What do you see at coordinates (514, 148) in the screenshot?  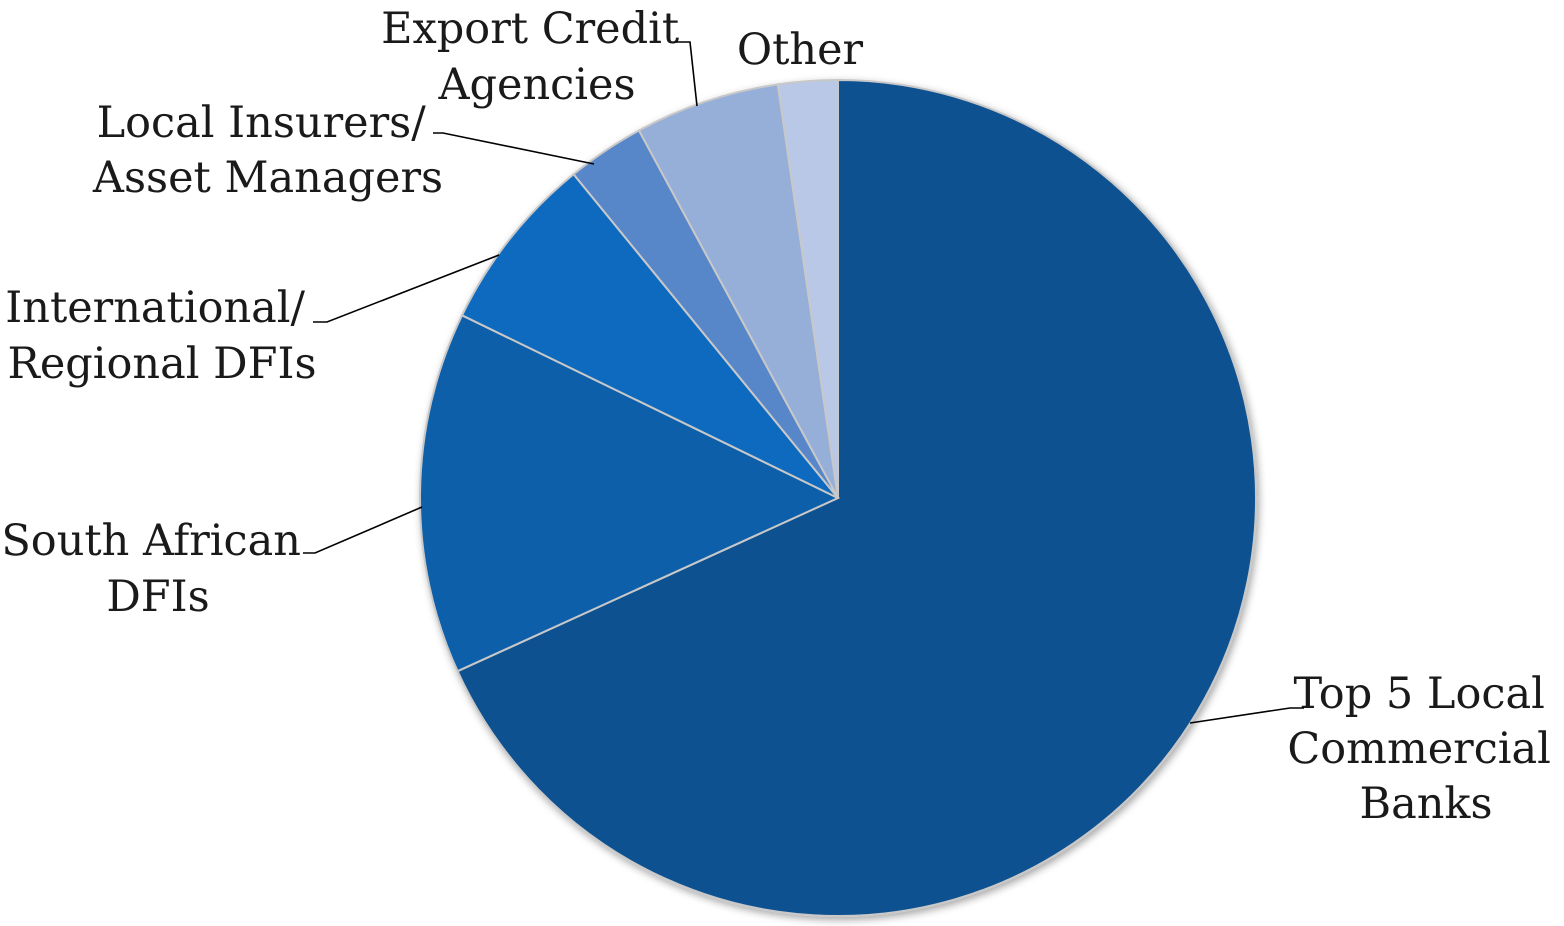 I see `leader-local-insurers` at bounding box center [514, 148].